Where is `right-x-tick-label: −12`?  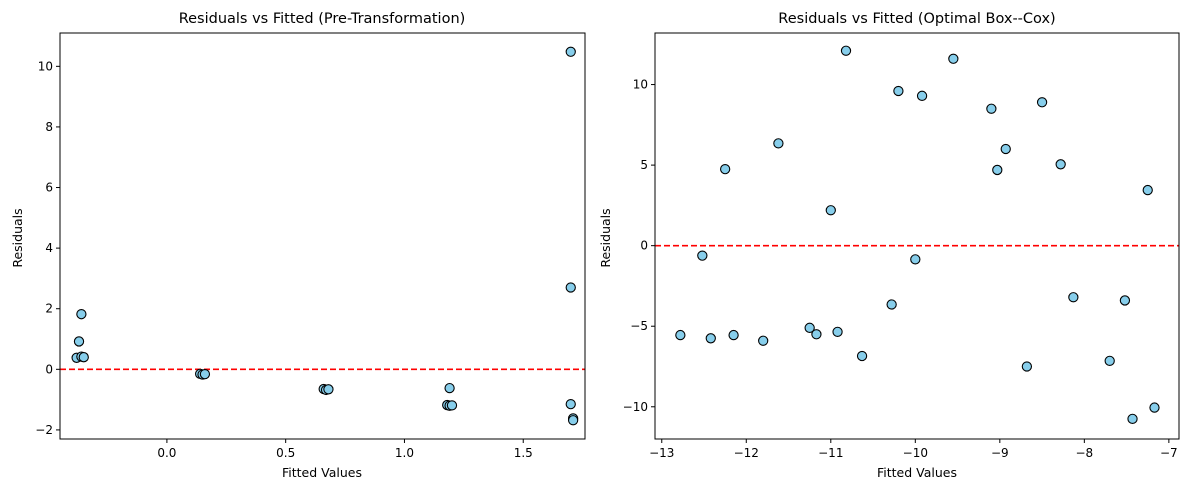 right-x-tick-label: −12 is located at coordinates (746, 453).